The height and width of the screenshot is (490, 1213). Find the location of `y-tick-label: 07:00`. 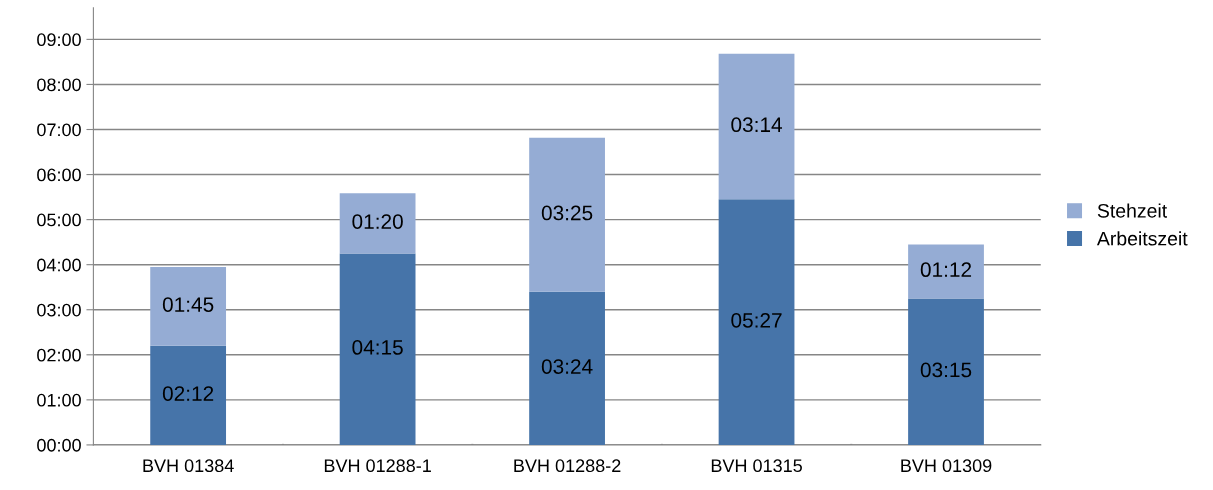

y-tick-label: 07:00 is located at coordinates (59, 130).